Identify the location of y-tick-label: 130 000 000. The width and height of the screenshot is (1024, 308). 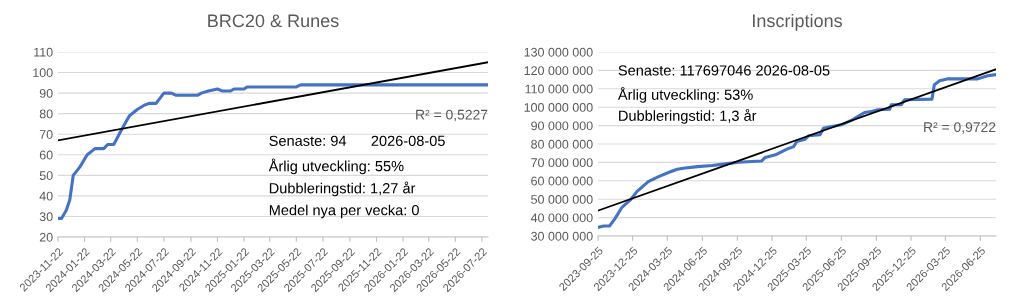
(558, 52).